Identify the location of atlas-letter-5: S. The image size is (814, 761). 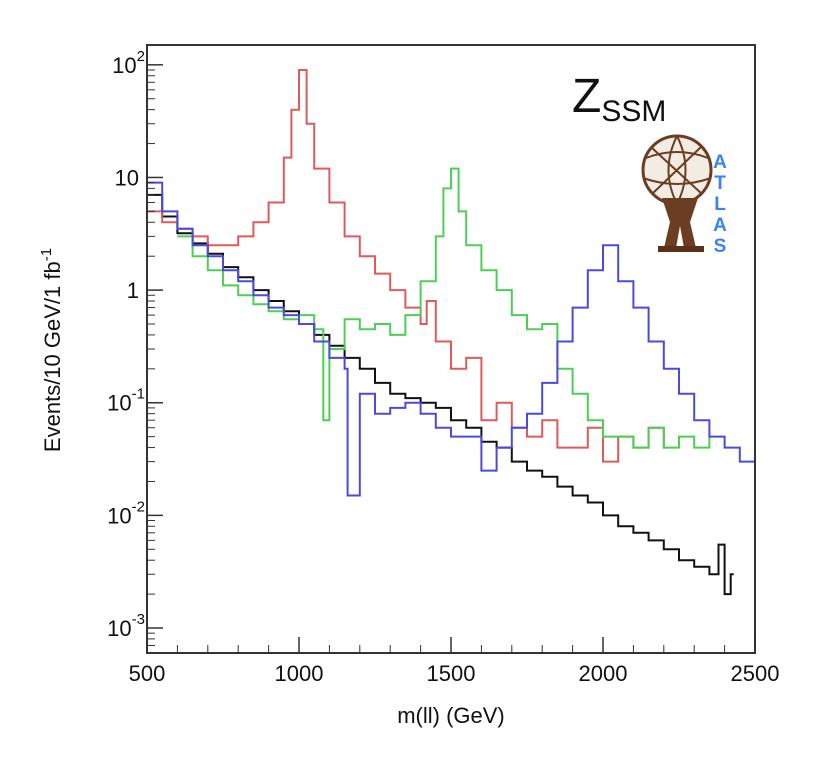
(720, 246).